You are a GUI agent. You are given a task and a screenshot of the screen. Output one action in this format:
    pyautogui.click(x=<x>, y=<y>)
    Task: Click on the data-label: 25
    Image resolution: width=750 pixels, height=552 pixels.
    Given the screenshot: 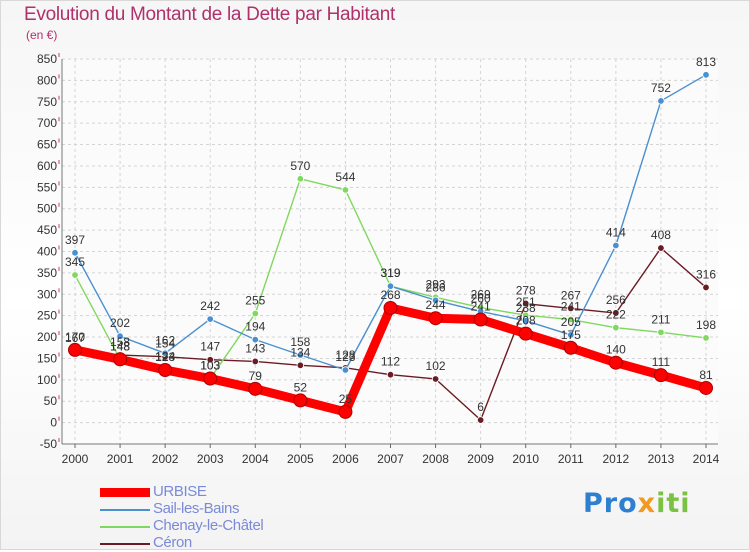 What is the action you would take?
    pyautogui.click(x=346, y=399)
    